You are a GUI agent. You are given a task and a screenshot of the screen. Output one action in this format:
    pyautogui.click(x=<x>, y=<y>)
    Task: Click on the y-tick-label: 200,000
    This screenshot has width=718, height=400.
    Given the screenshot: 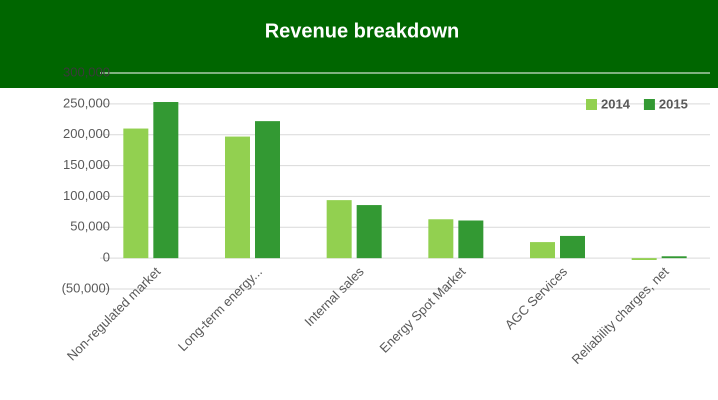 What is the action you would take?
    pyautogui.click(x=86, y=133)
    